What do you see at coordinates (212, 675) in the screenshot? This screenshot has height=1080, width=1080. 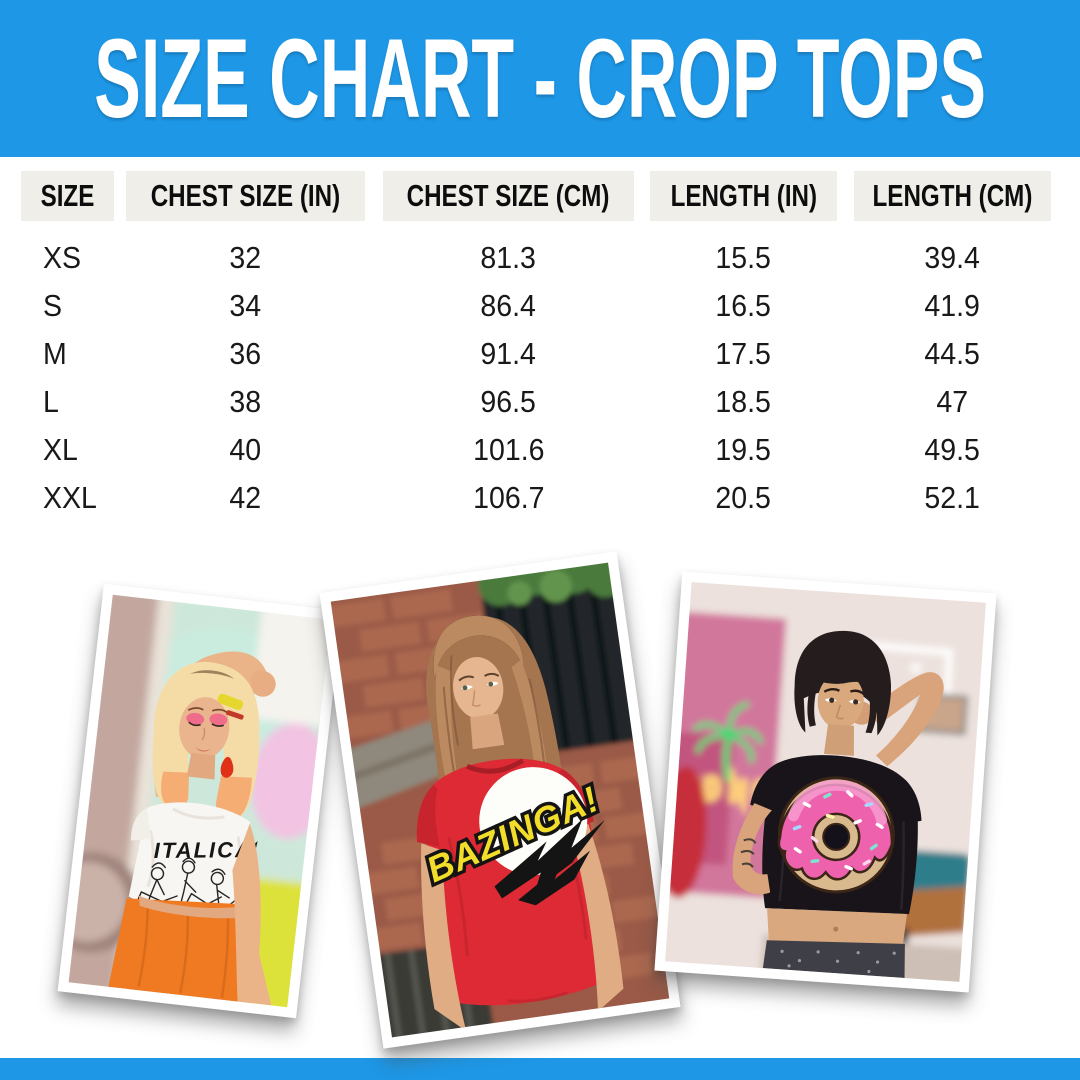 I see `hair-roots` at bounding box center [212, 675].